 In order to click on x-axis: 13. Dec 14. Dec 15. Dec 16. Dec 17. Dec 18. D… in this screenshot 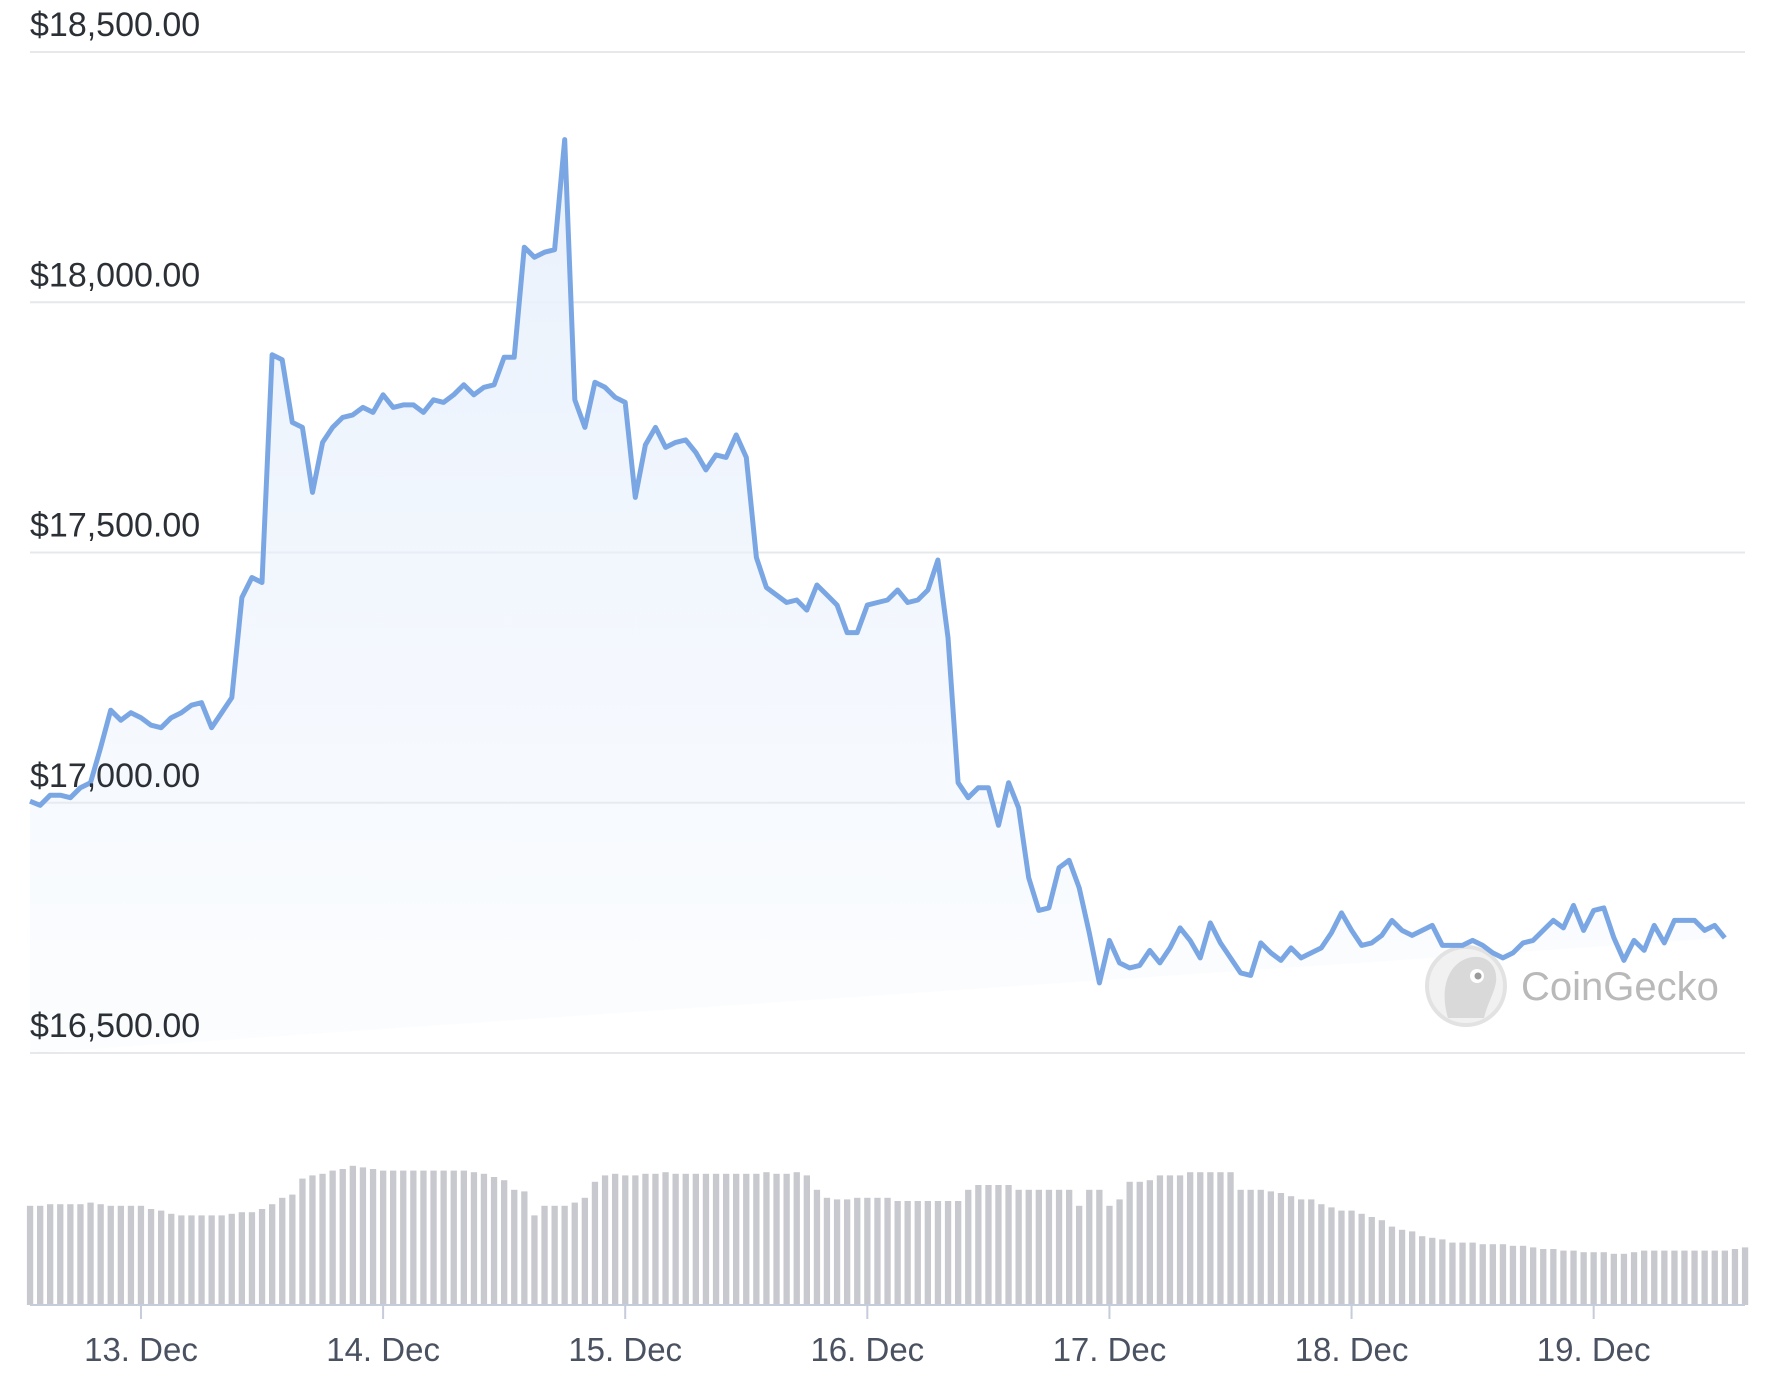, I will do `click(887, 1336)`.